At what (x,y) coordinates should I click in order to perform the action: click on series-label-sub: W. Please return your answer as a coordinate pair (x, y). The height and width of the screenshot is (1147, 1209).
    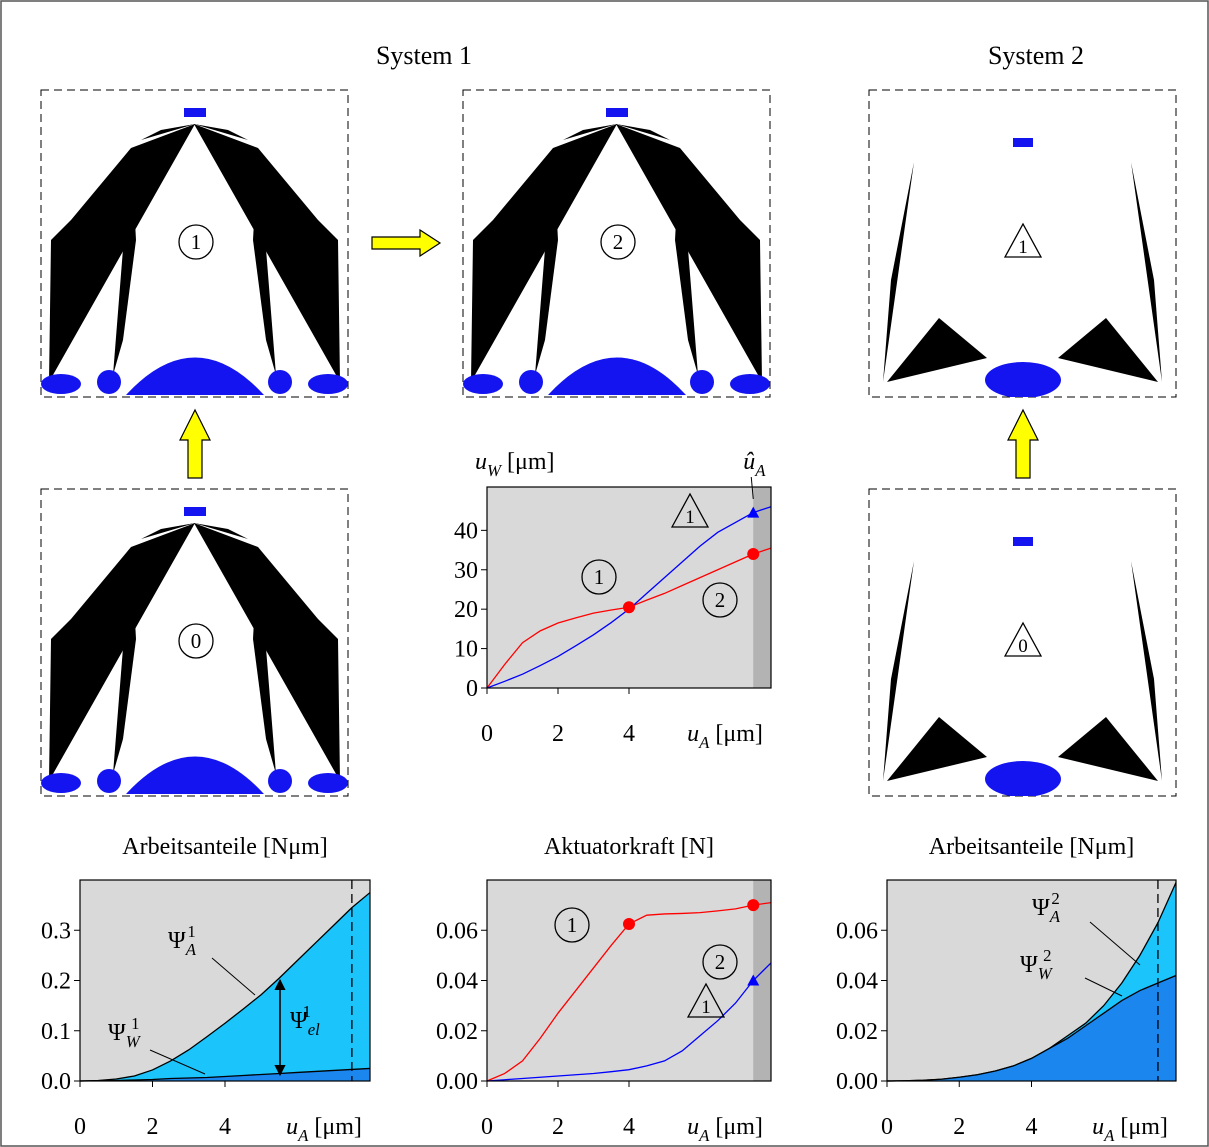
    Looking at the image, I should click on (1046, 973).